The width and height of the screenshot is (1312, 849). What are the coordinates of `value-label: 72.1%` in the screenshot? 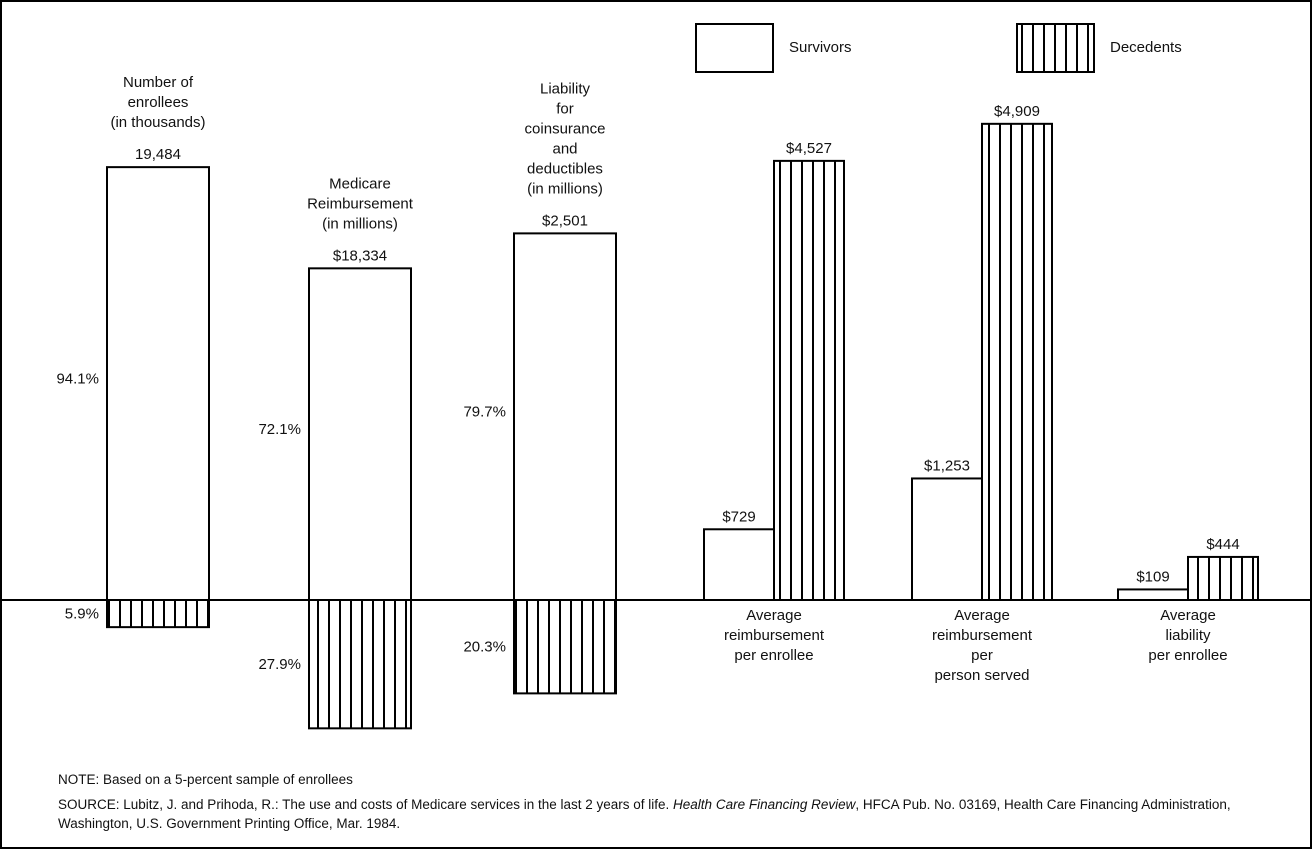 It's located at (279, 429).